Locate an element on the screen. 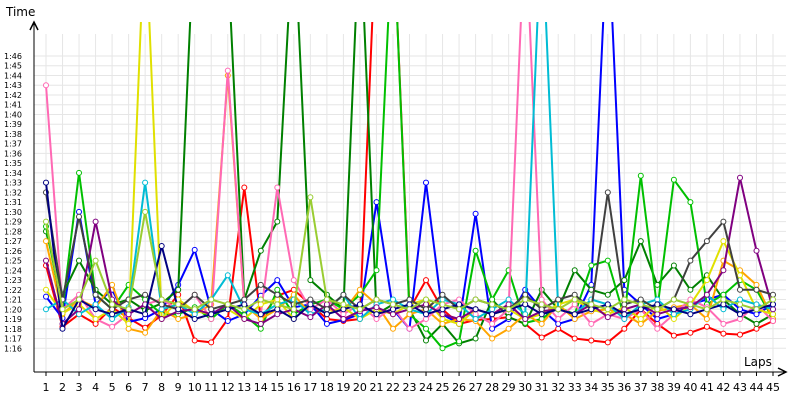  y-tick-label: 1:35 is located at coordinates (13, 163).